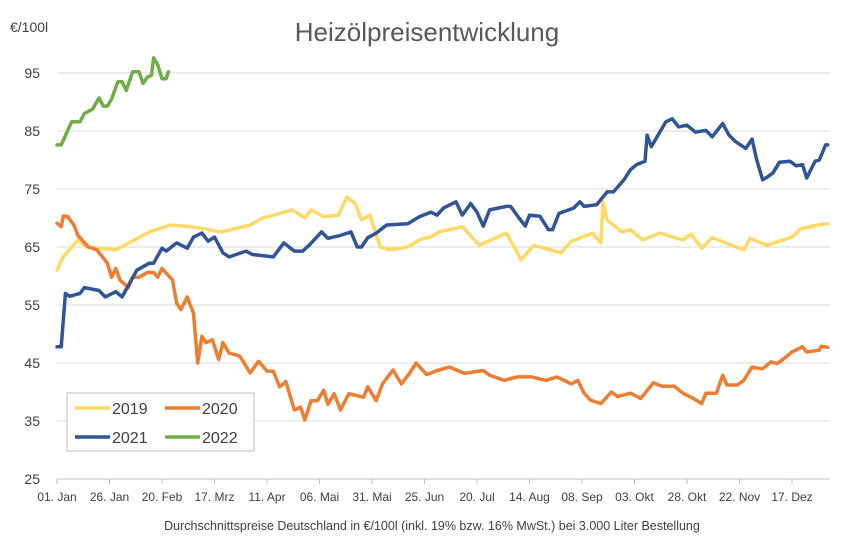  What do you see at coordinates (32, 305) in the screenshot?
I see `y-tick-label: 55` at bounding box center [32, 305].